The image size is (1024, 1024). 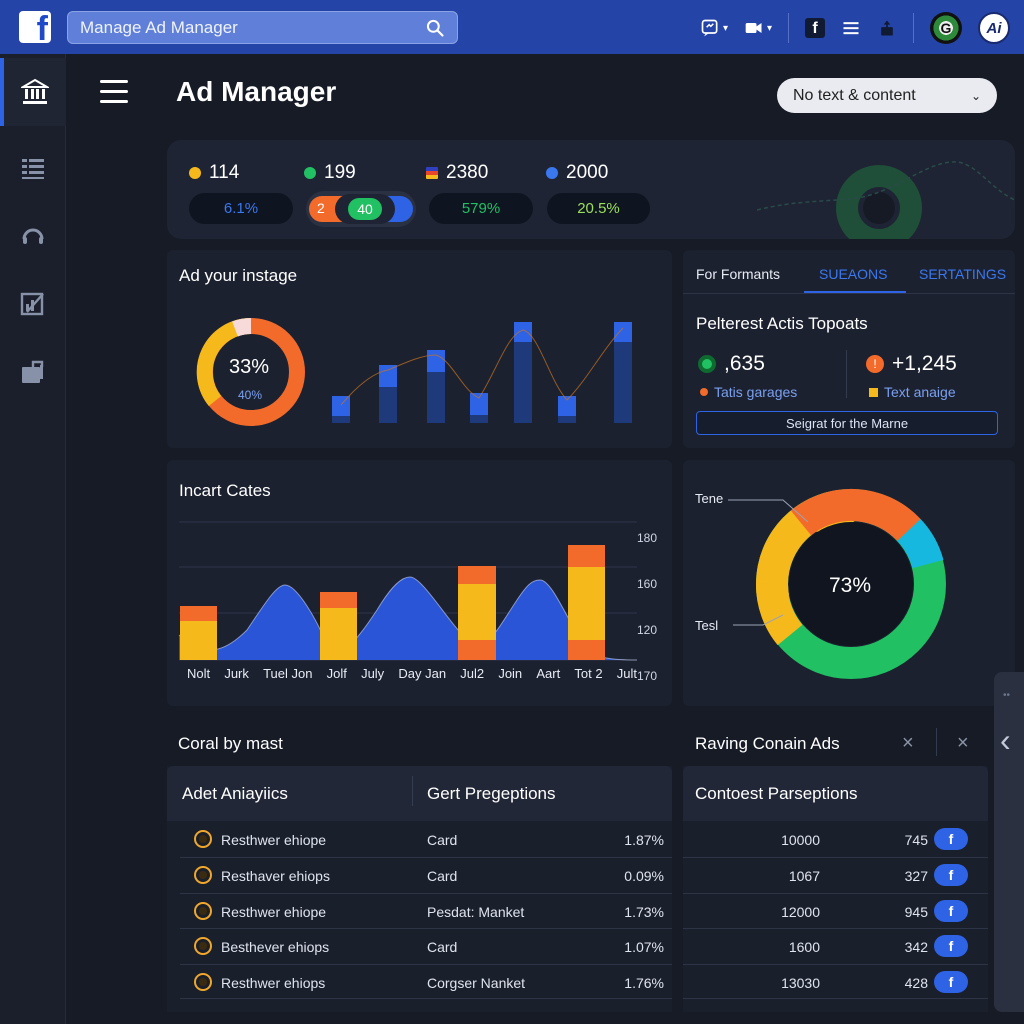 I want to click on stat-pill-4: 20.5%, so click(x=598, y=208).